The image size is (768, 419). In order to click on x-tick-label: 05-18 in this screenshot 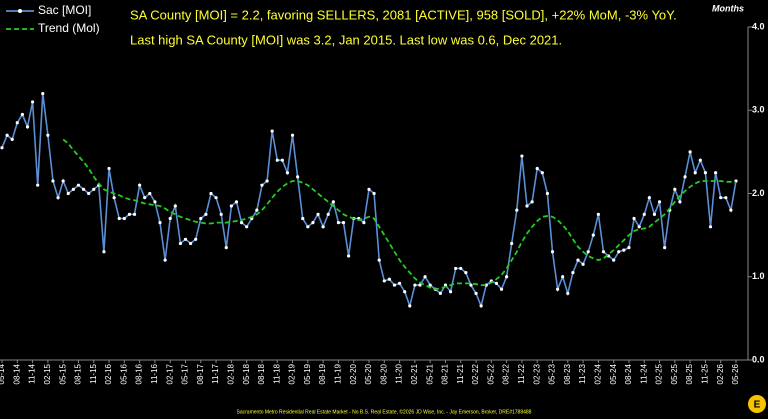, I will do `click(246, 373)`.